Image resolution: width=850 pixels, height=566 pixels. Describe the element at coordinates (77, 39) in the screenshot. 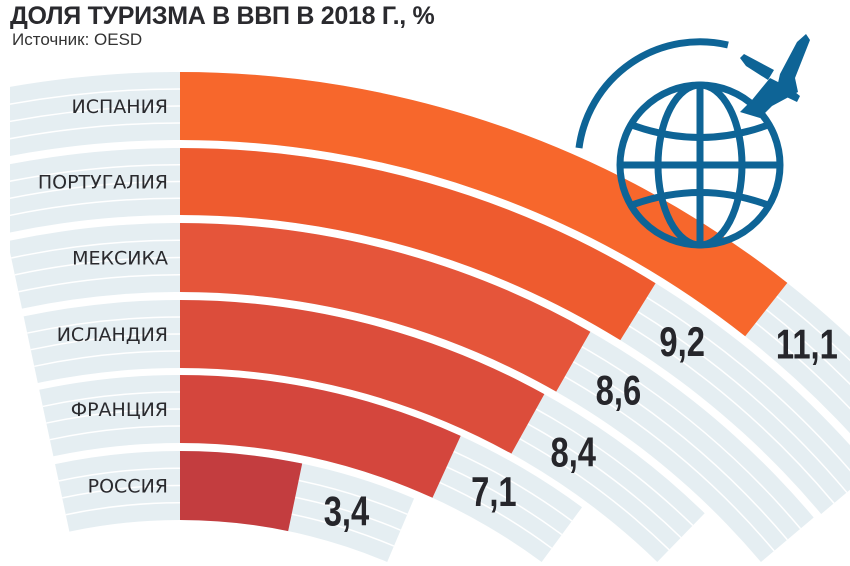

I see `chart-source: Источник: OESD` at that location.